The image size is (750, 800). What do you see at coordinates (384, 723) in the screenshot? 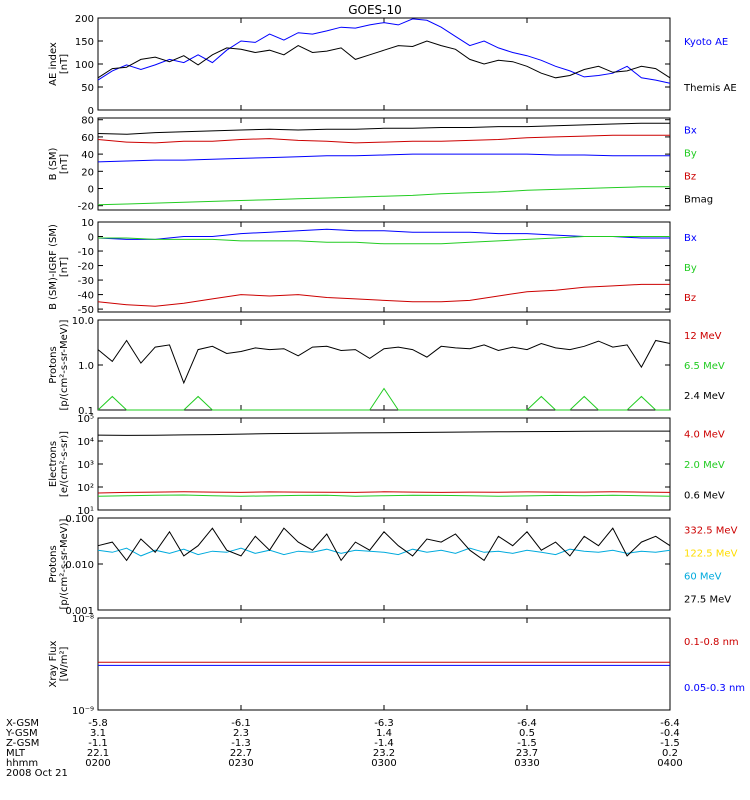
I see `x-axis-value: -6.3` at bounding box center [384, 723].